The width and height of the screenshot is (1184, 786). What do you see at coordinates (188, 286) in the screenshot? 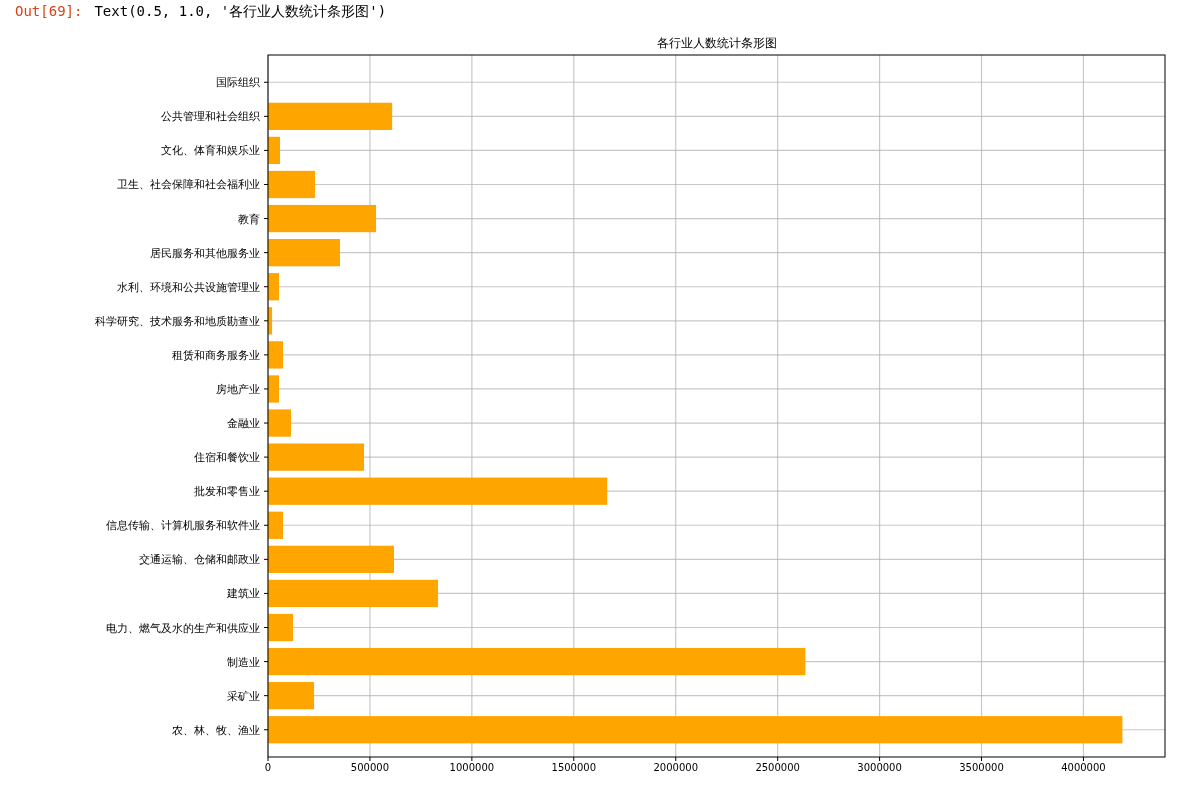
I see `y-tick-label: 水利、环境和公共设施管理业` at bounding box center [188, 286].